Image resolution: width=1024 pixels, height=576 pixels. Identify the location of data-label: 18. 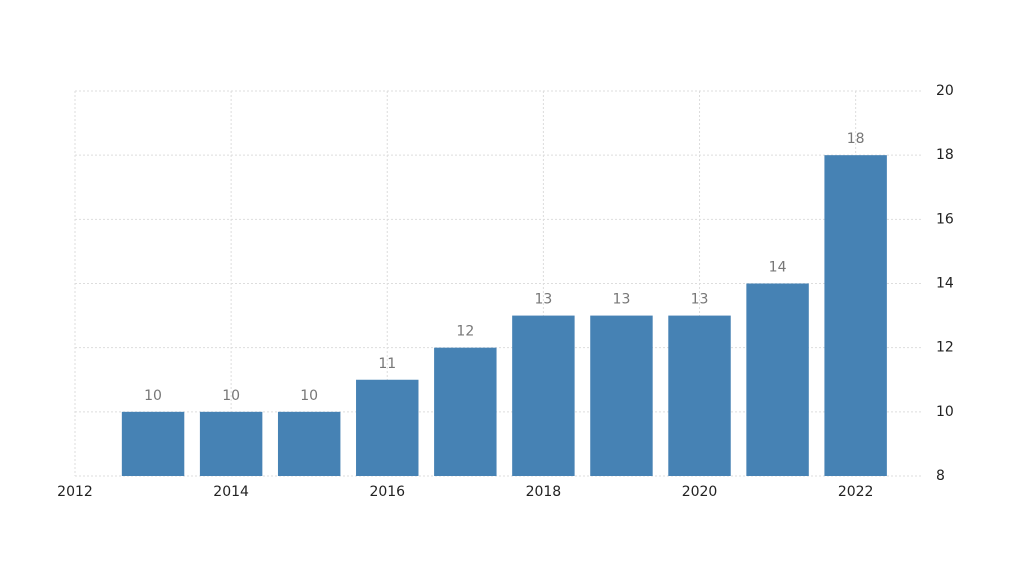
(856, 139).